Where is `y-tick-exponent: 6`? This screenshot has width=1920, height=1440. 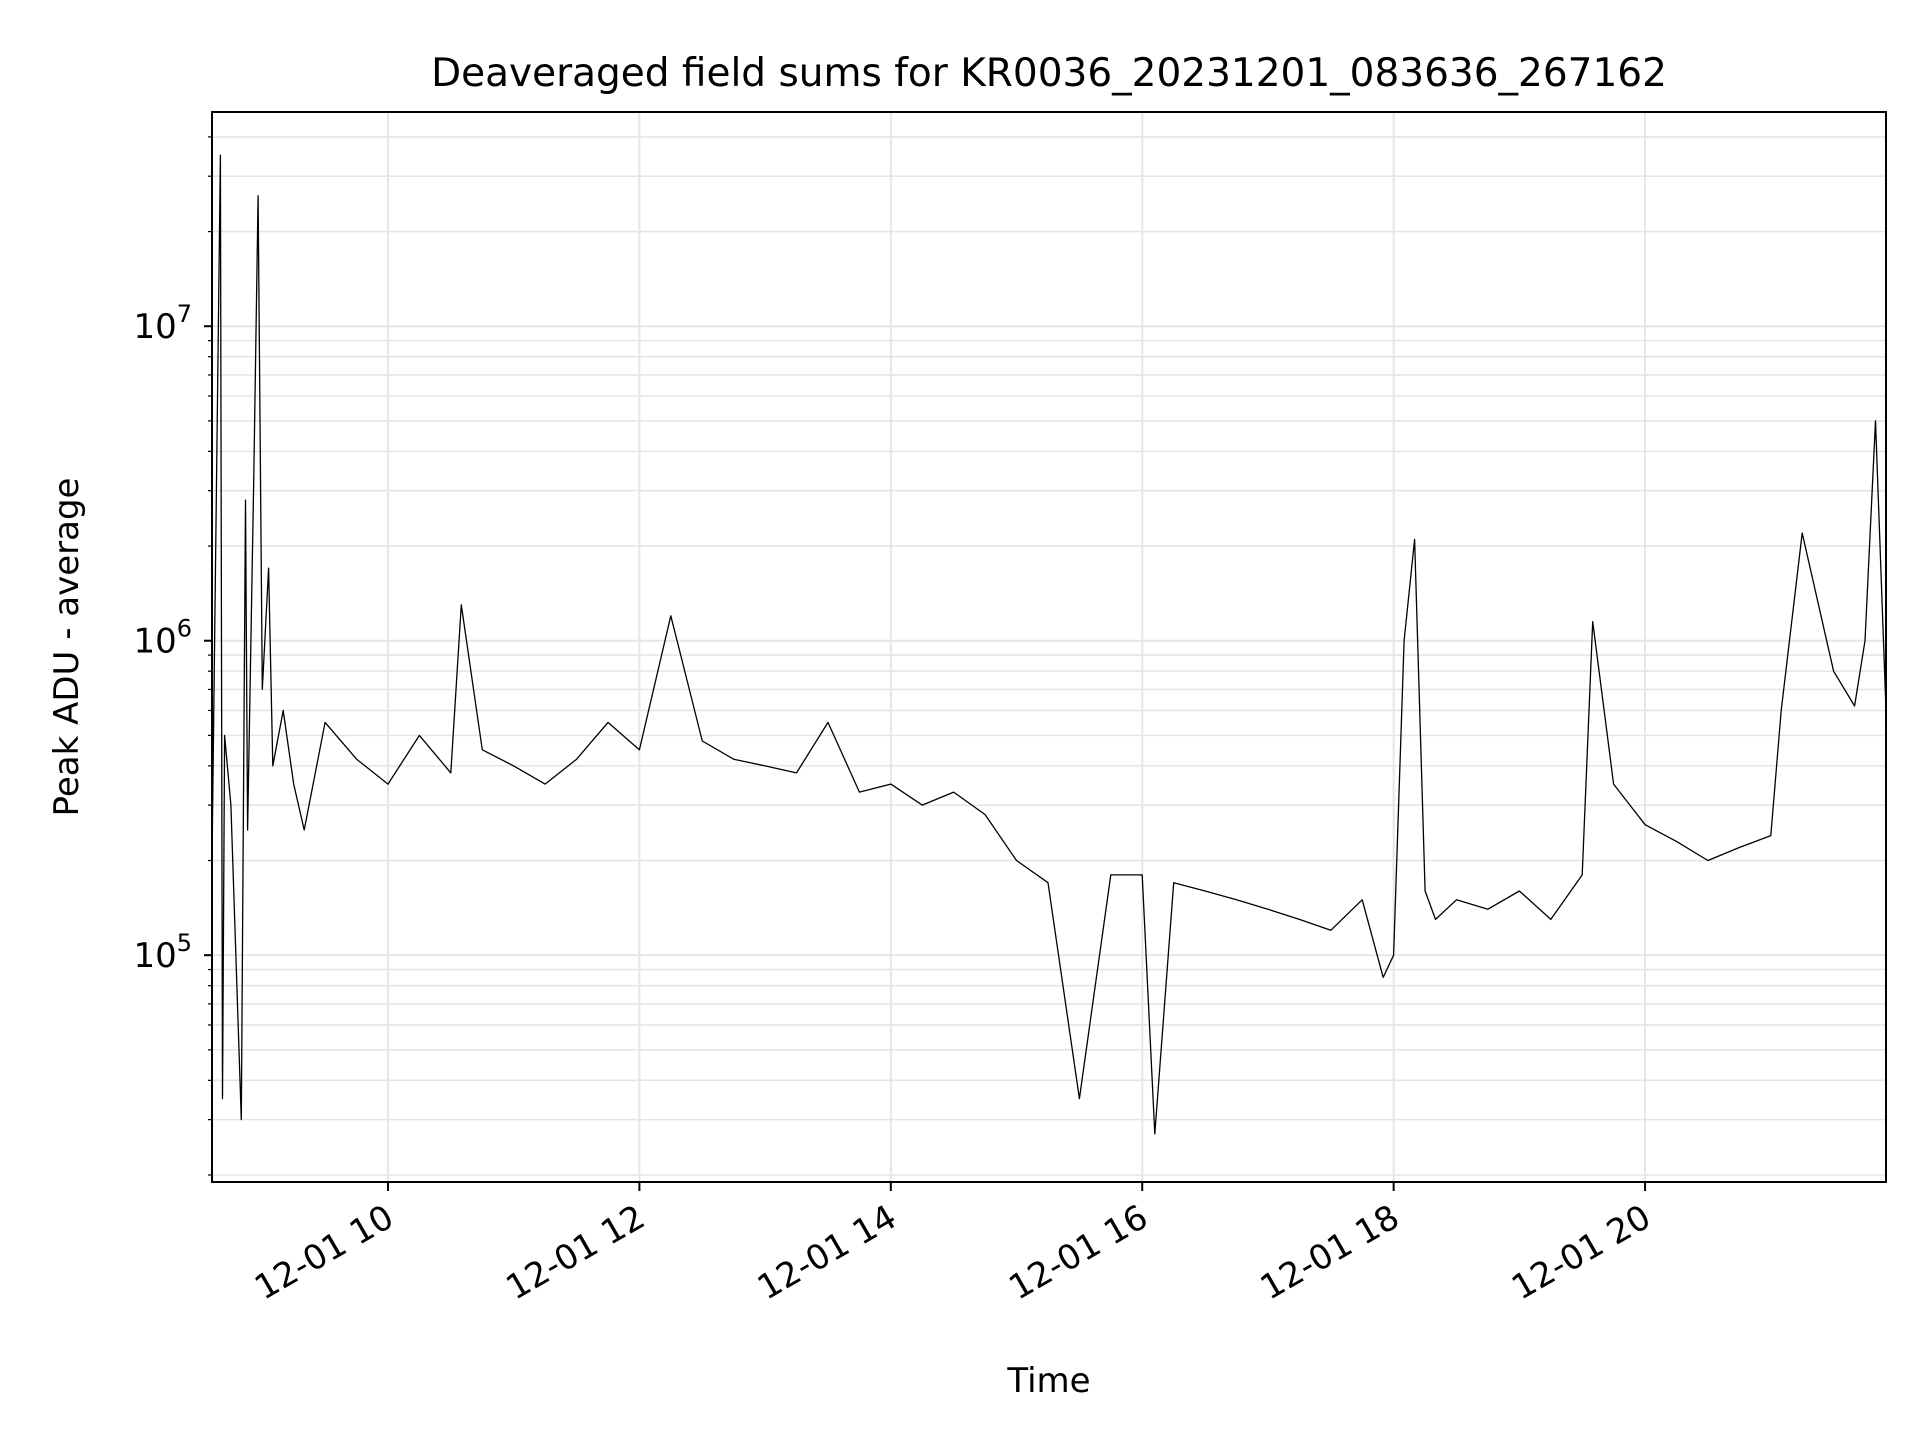
y-tick-exponent: 6 is located at coordinates (184, 629).